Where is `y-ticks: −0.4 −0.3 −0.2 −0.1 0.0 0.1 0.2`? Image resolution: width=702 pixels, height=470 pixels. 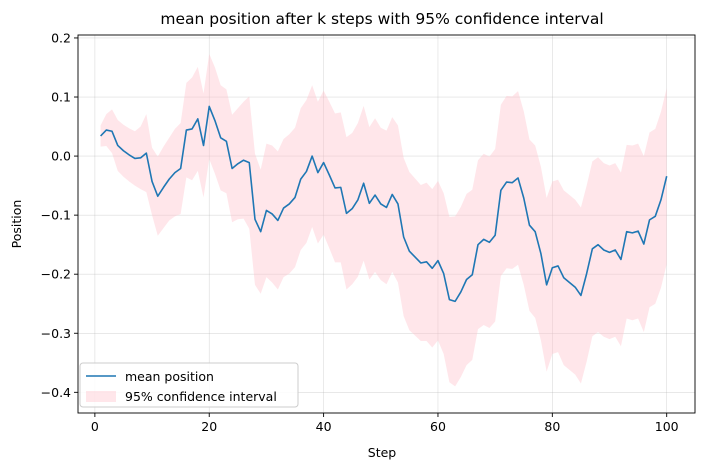
y-ticks: −0.4 −0.3 −0.2 −0.1 0.0 0.1 0.2 is located at coordinates (59, 215).